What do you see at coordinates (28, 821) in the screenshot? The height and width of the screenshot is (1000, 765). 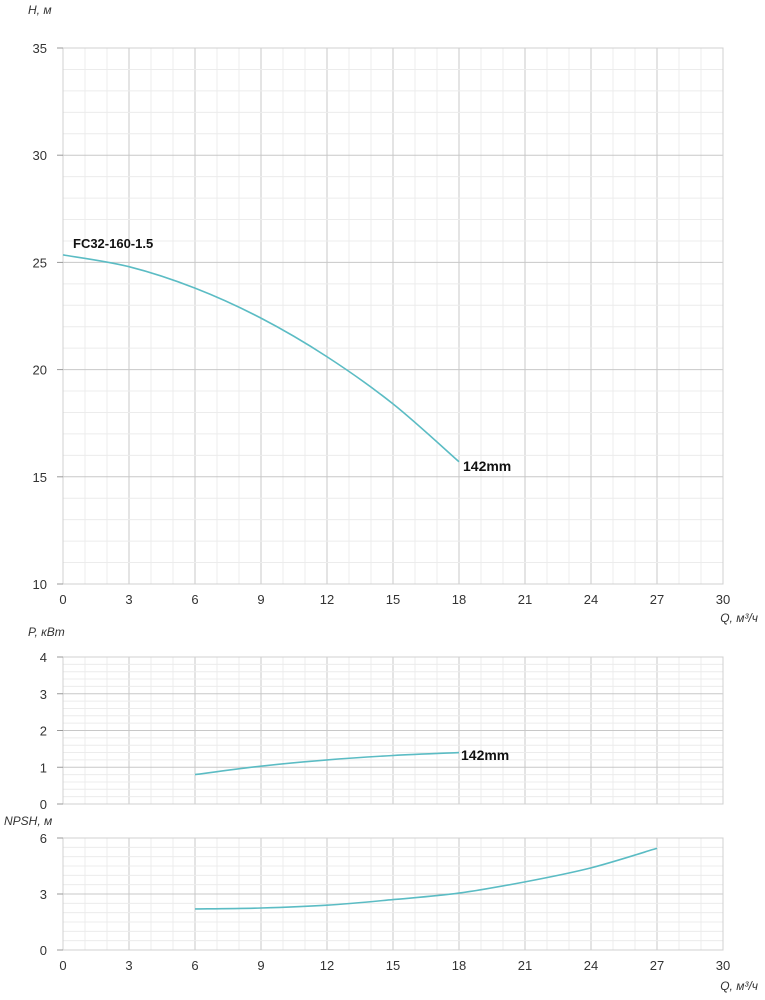 I see `y-axis-label: NPSH, м` at bounding box center [28, 821].